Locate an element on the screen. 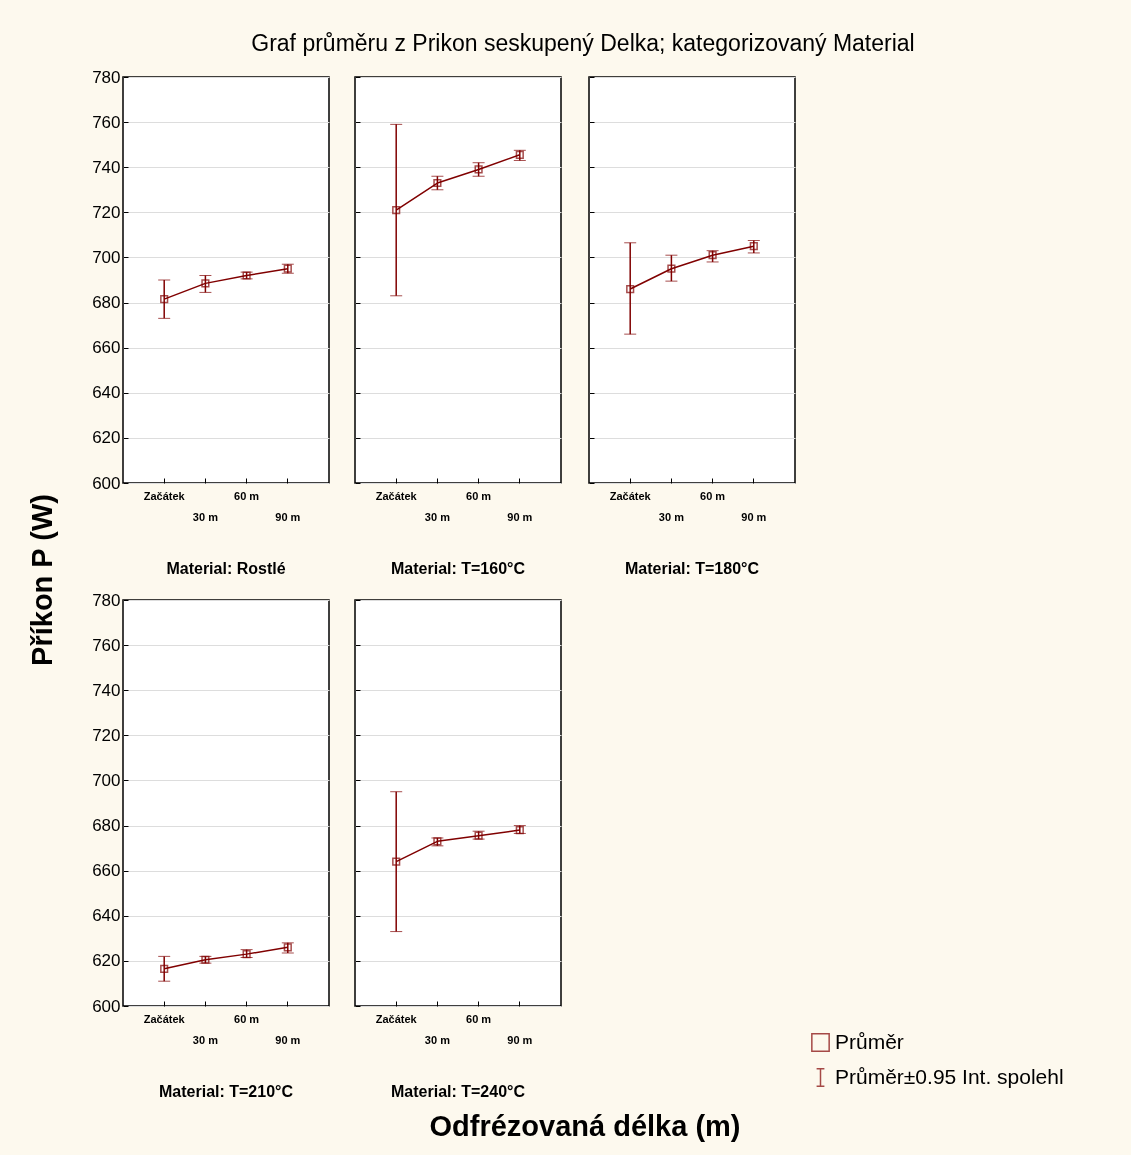 Image resolution: width=1131 pixels, height=1155 pixels. text: Material: T=240°C is located at coordinates (458, 1091).